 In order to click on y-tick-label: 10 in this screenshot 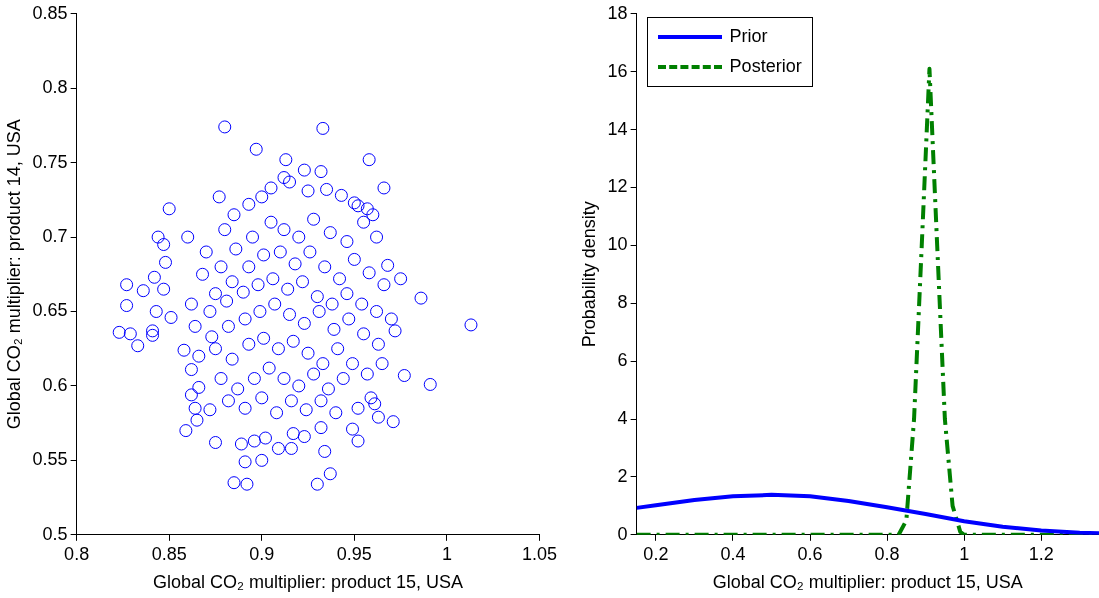, I will do `click(617, 244)`.